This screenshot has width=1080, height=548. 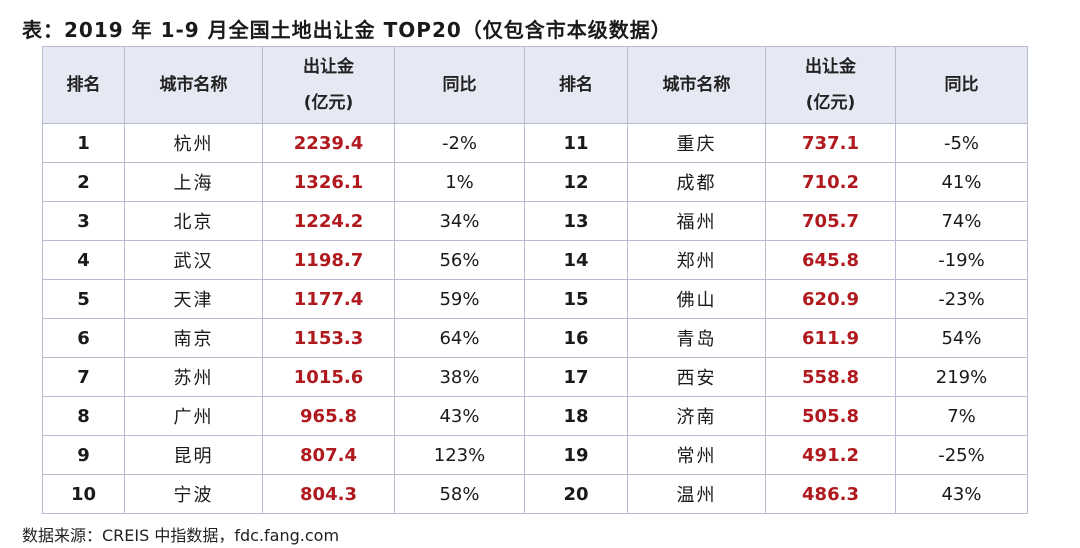 What do you see at coordinates (576, 299) in the screenshot?
I see `rank-cell-right: 15` at bounding box center [576, 299].